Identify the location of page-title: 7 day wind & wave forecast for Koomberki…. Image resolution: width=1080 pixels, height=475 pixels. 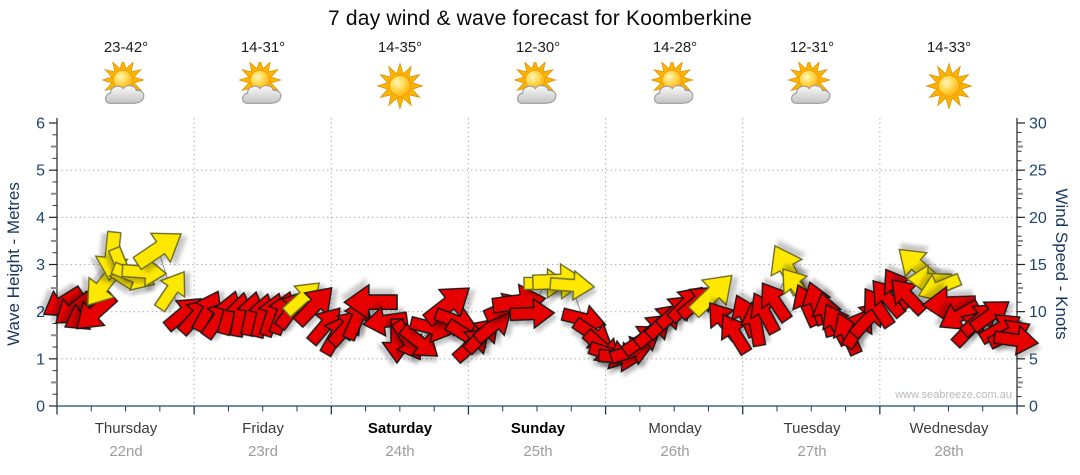
(540, 18).